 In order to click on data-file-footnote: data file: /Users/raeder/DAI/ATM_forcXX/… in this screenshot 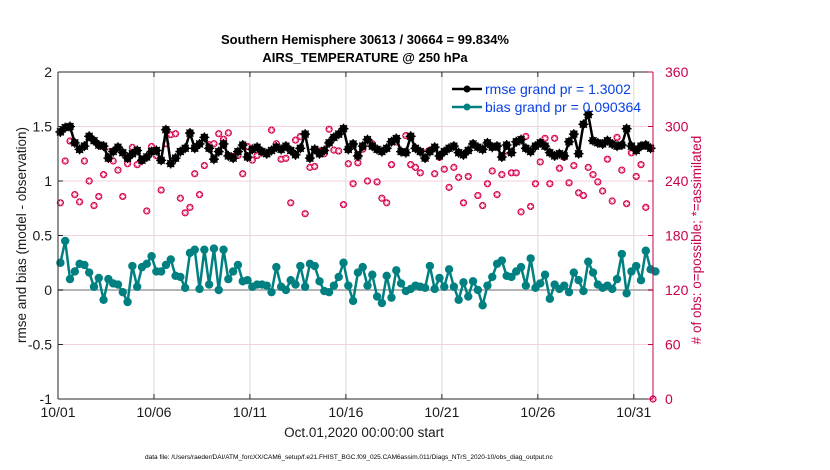, I will do `click(349, 457)`.